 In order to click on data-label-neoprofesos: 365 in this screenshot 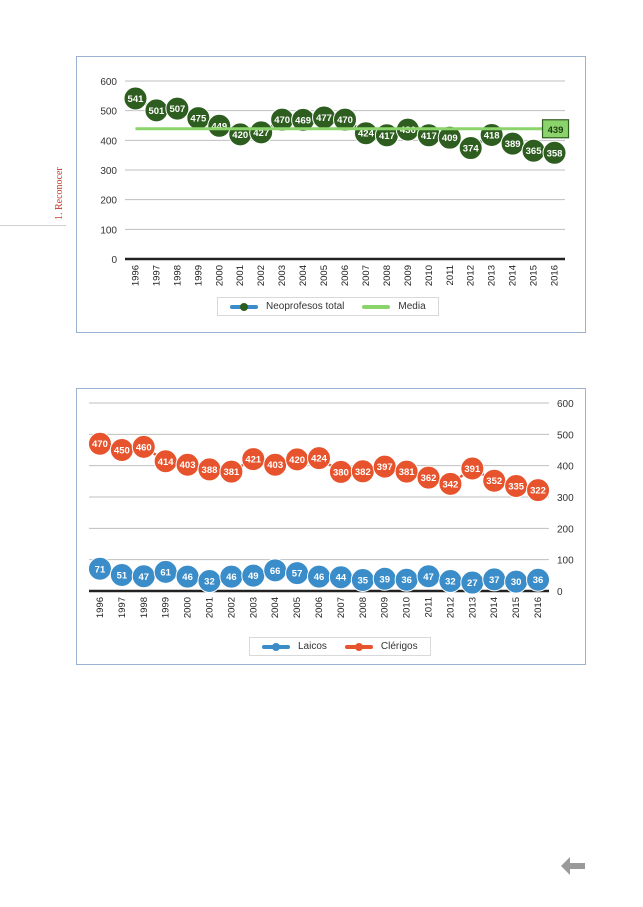, I will do `click(534, 151)`.